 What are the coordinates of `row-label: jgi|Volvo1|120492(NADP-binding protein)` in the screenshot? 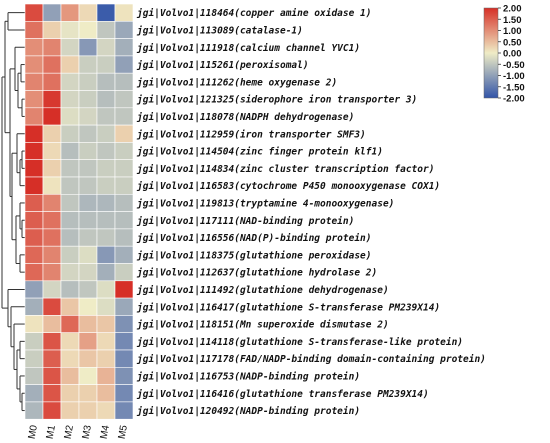 It's located at (248, 411).